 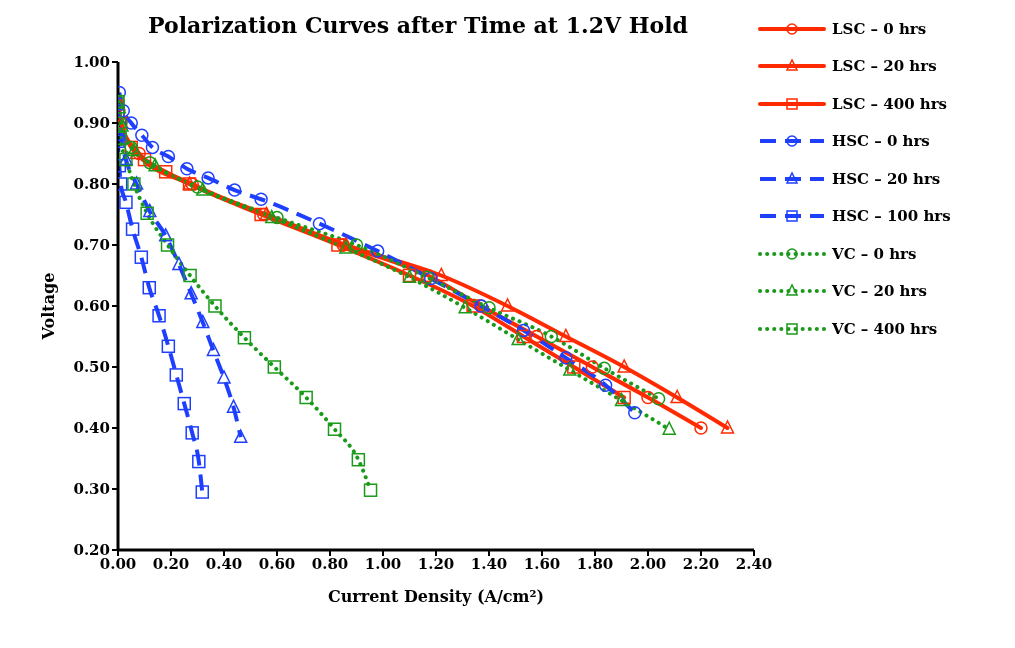 I want to click on x-tick-label: 2.00, so click(x=648, y=563).